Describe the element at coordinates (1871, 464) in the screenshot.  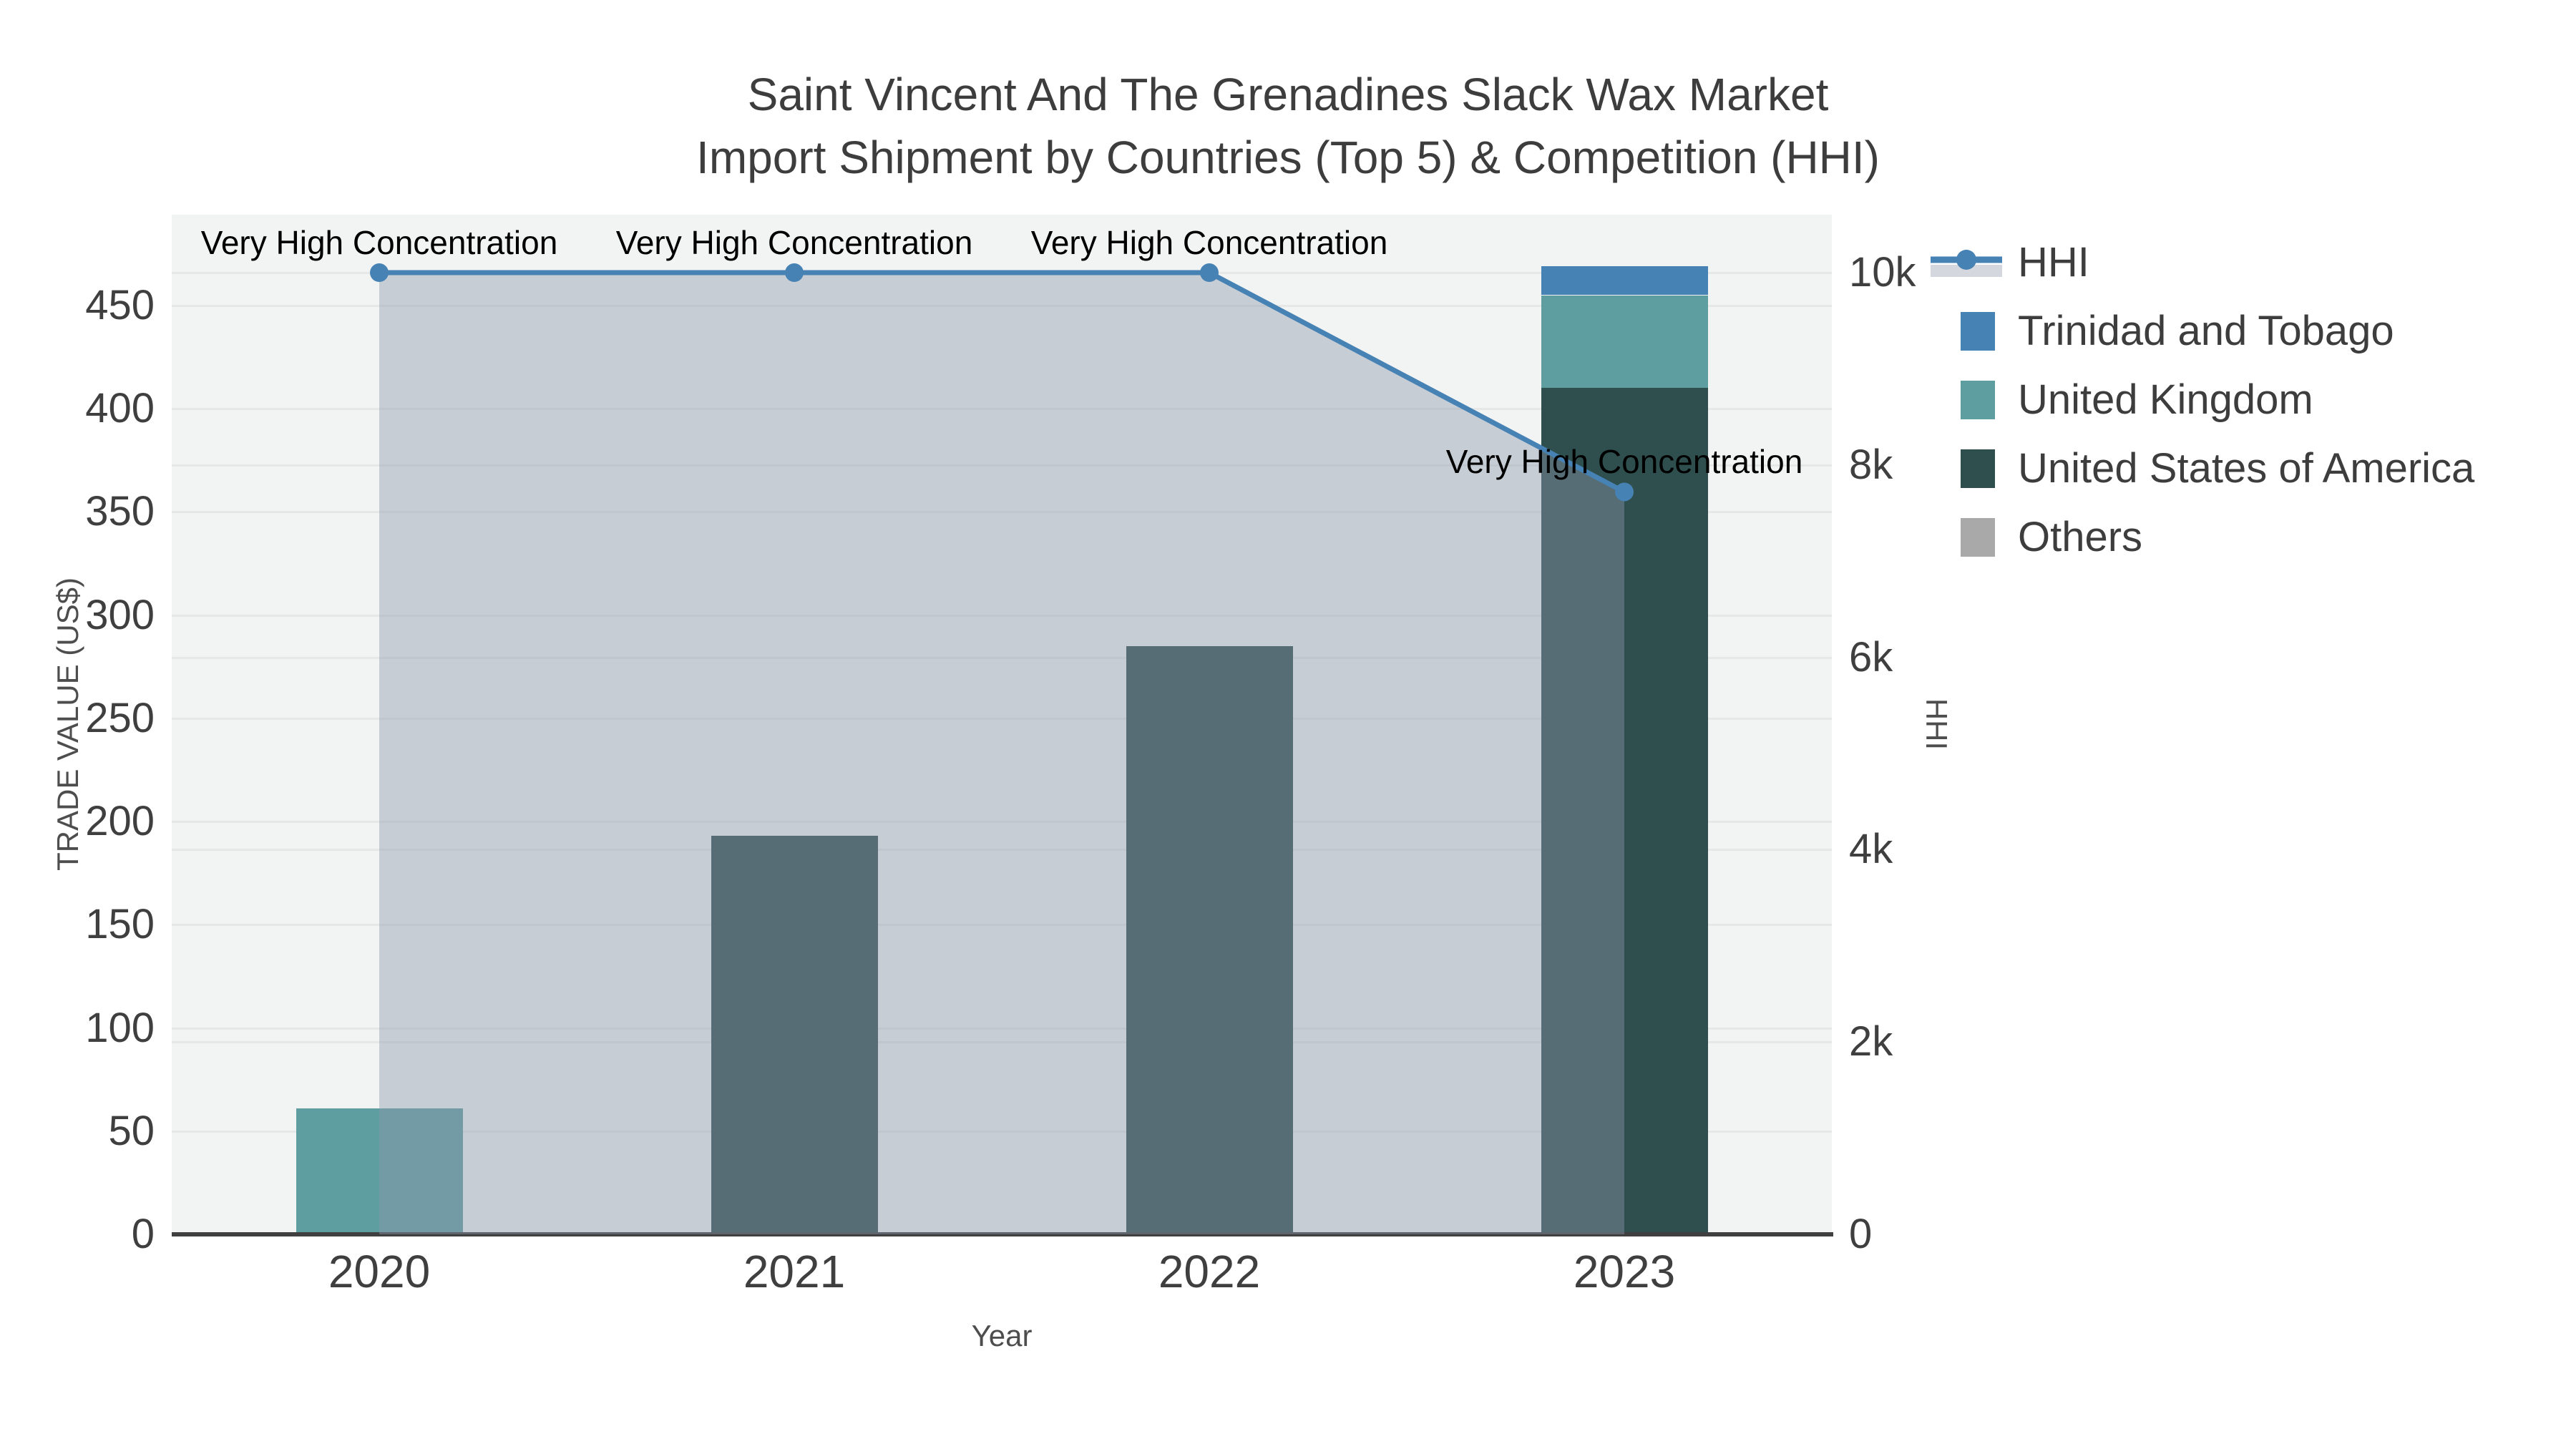
I see `y-right-tick-8k: 8k` at that location.